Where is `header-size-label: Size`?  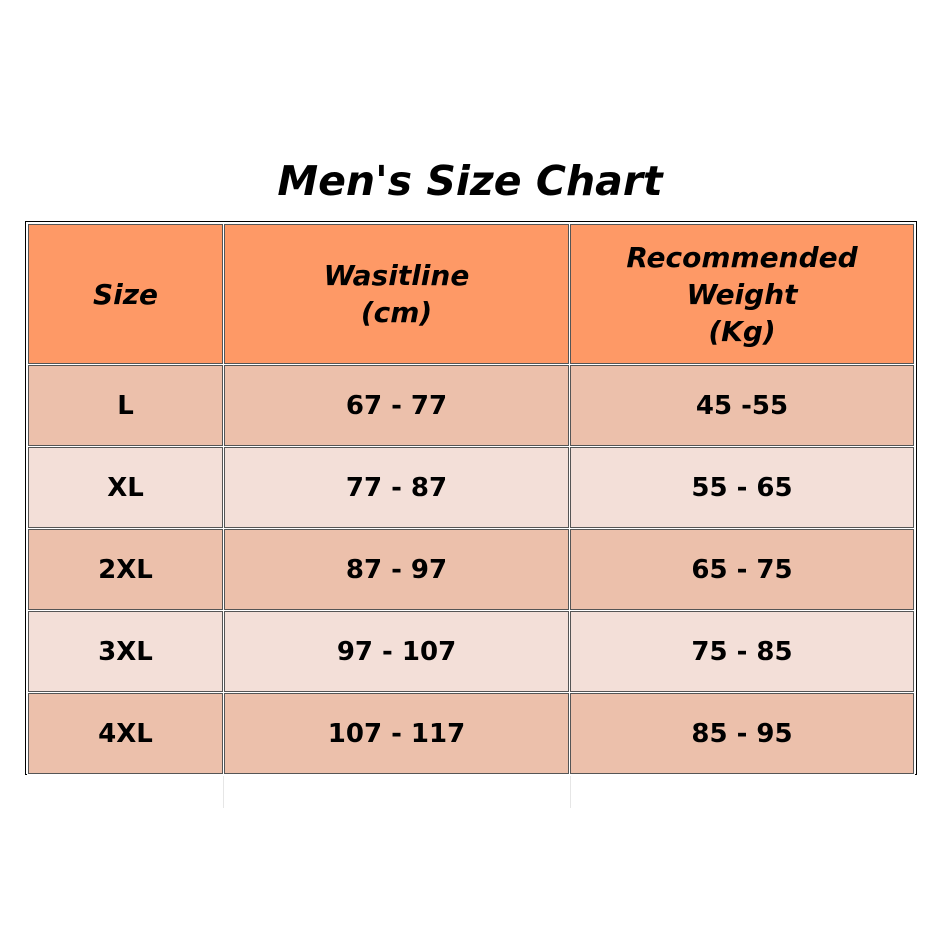 header-size-label: Size is located at coordinates (125, 294).